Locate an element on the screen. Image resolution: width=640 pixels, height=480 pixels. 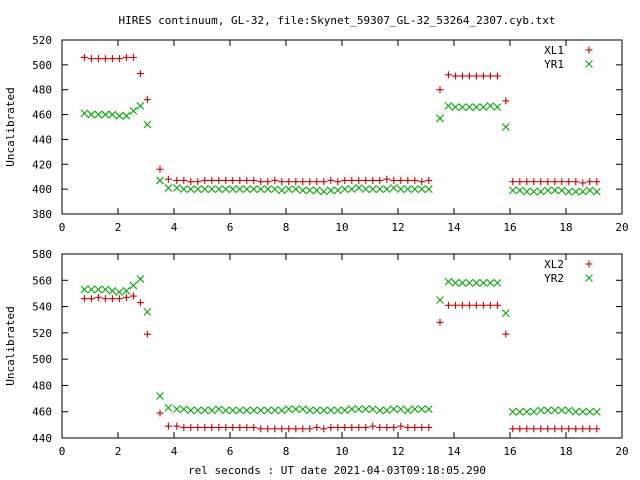
x-tick-label: 12 is located at coordinates (397, 227).